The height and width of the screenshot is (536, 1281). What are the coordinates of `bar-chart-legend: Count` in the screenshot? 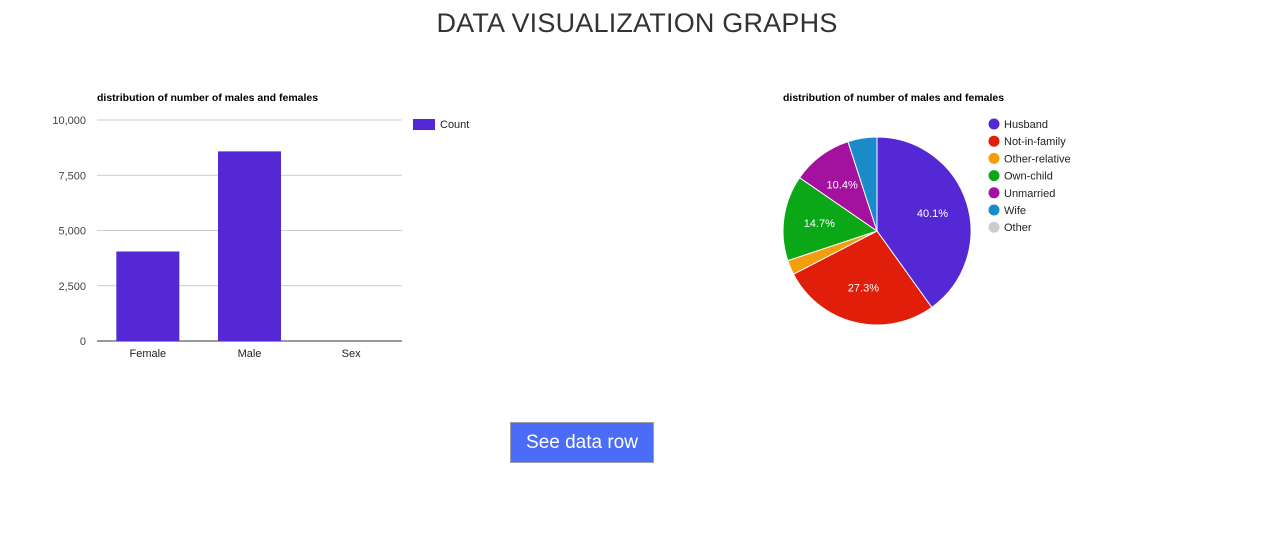 It's located at (441, 125).